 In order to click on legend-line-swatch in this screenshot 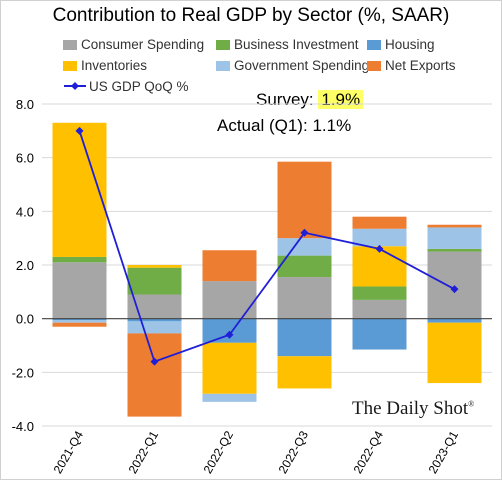, I will do `click(75, 86)`.